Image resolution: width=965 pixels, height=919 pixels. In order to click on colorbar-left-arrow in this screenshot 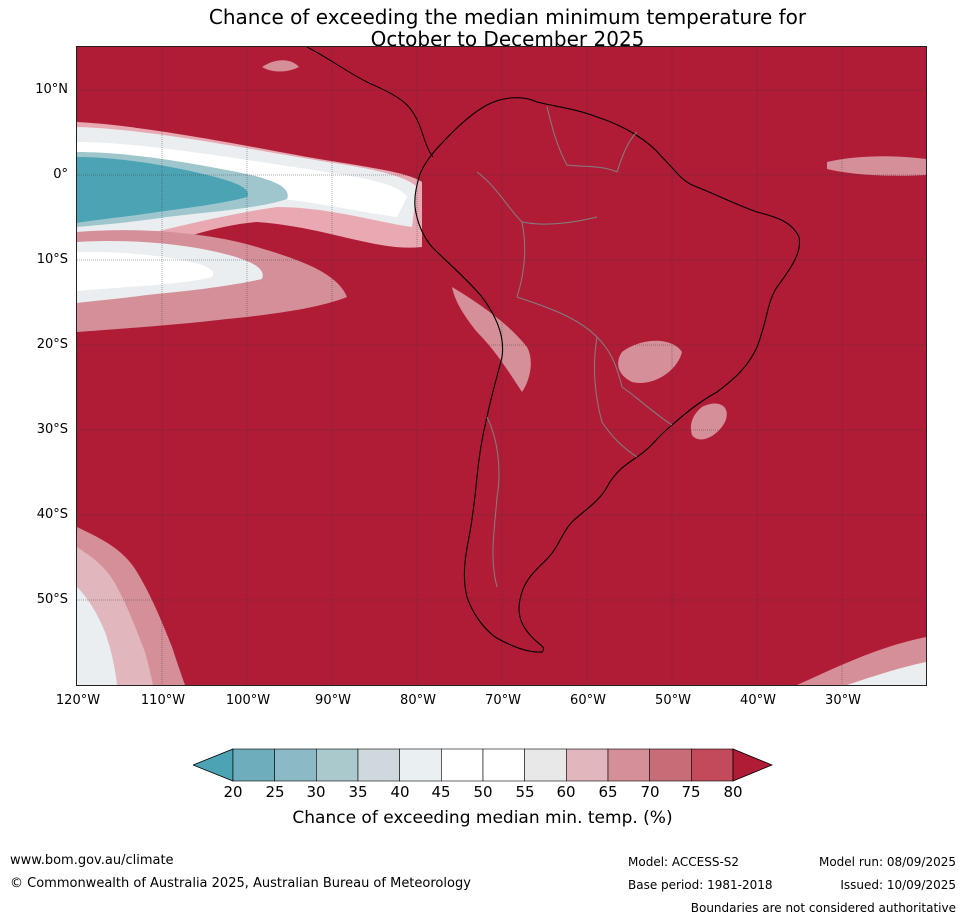, I will do `click(213, 765)`.